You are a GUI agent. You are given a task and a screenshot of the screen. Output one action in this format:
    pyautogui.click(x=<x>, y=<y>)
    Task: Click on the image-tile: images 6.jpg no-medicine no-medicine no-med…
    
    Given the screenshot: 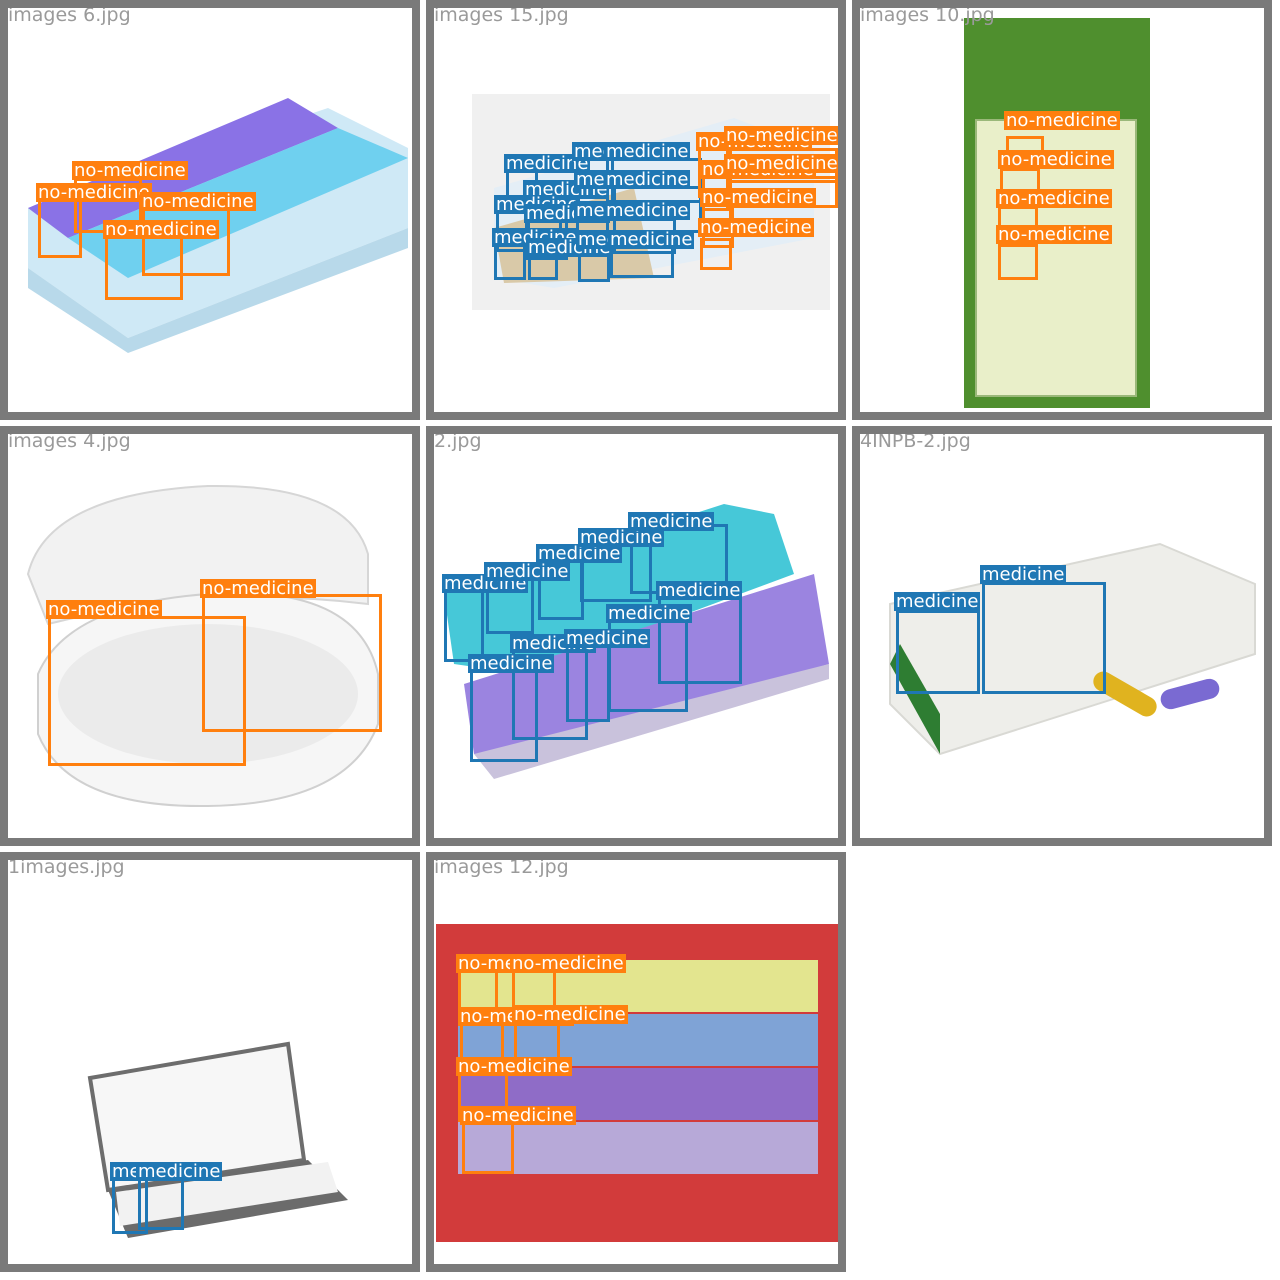 What is the action you would take?
    pyautogui.click(x=210, y=210)
    